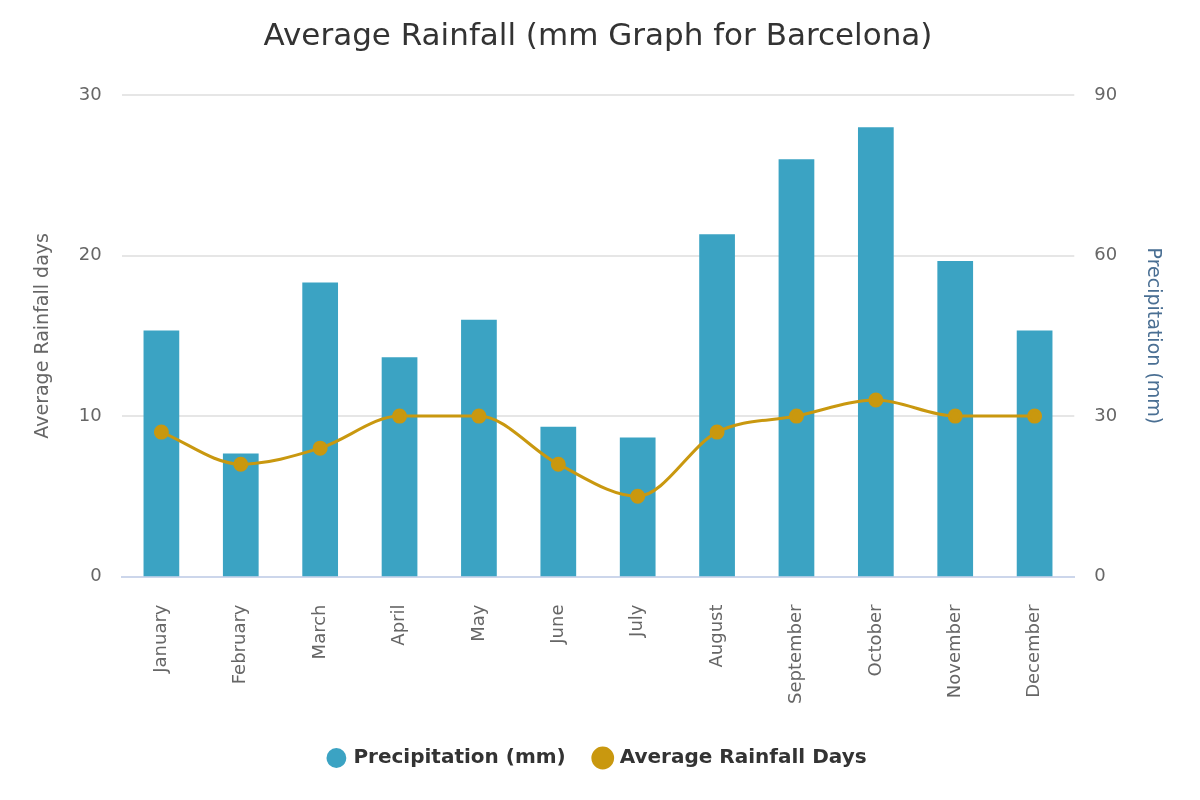  Describe the element at coordinates (477, 623) in the screenshot. I see `x-tick-label: May` at that location.